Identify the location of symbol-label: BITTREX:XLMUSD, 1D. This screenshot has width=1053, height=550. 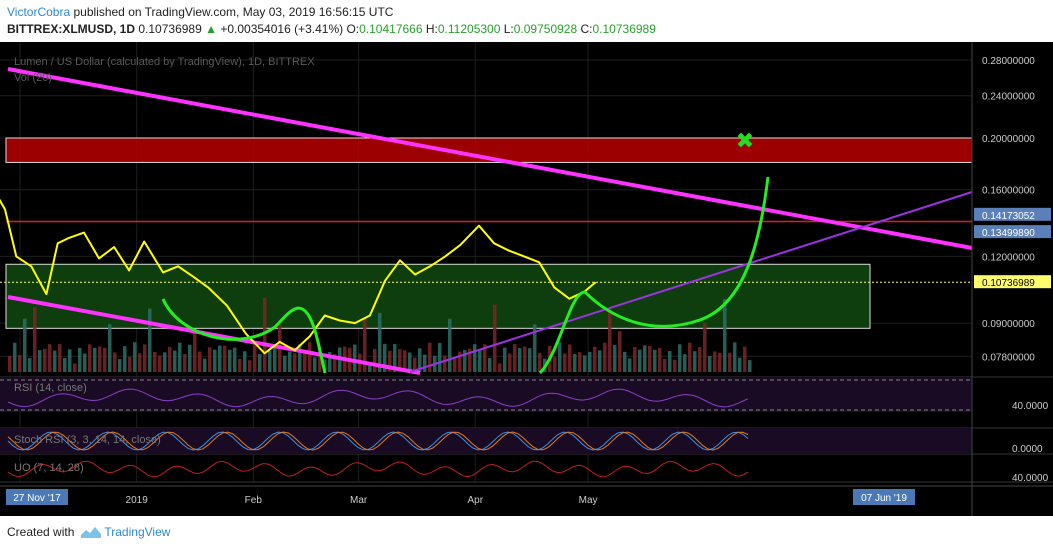
(71, 29).